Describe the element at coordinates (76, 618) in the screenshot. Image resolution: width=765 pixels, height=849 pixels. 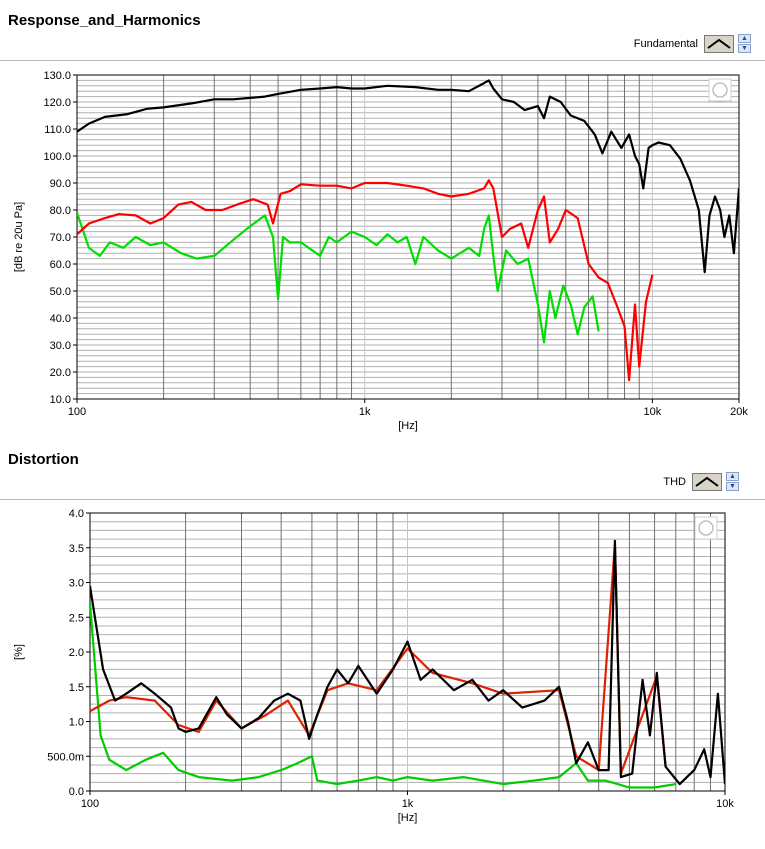
I see `y-tick-label: 2.5` at that location.